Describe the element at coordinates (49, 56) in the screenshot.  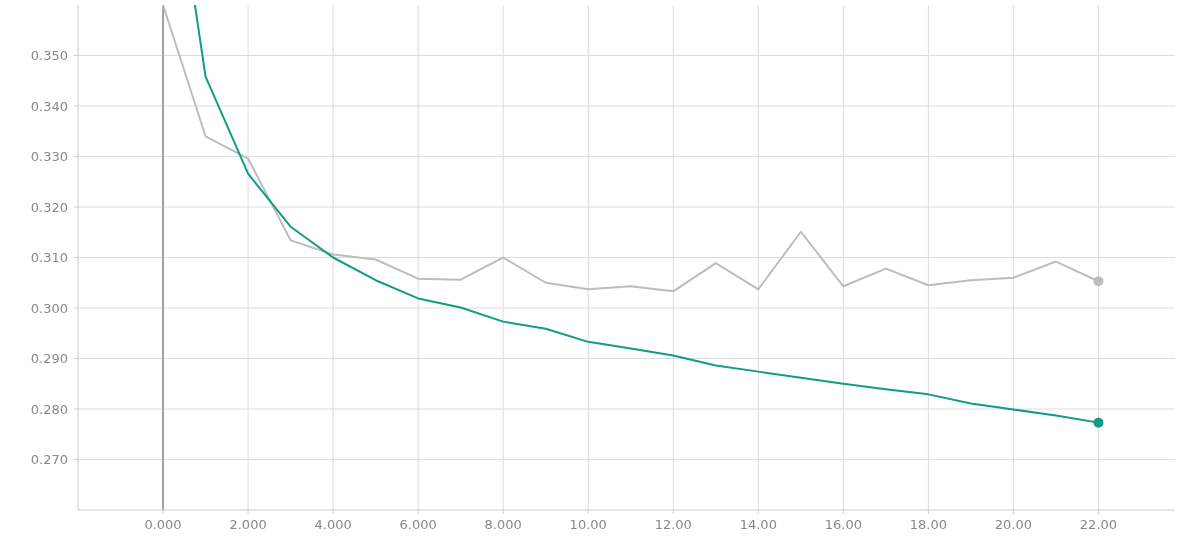
I see `y-tick-label: 0.350` at that location.